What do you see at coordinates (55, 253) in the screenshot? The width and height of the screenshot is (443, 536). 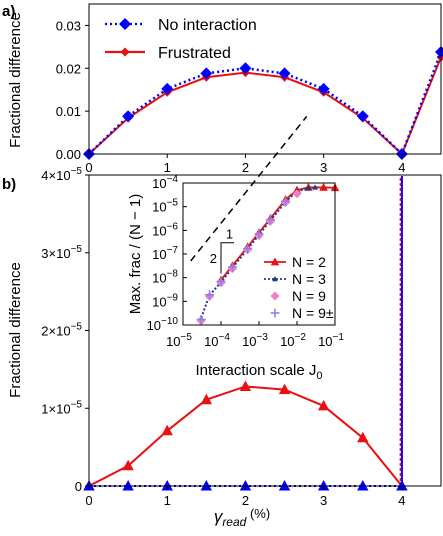 I see `panel-b-ytick-base: 3×10` at bounding box center [55, 253].